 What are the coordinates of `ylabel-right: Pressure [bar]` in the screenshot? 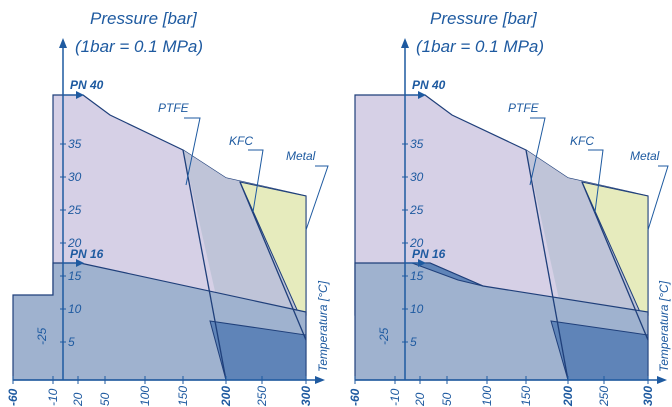 It's located at (484, 18).